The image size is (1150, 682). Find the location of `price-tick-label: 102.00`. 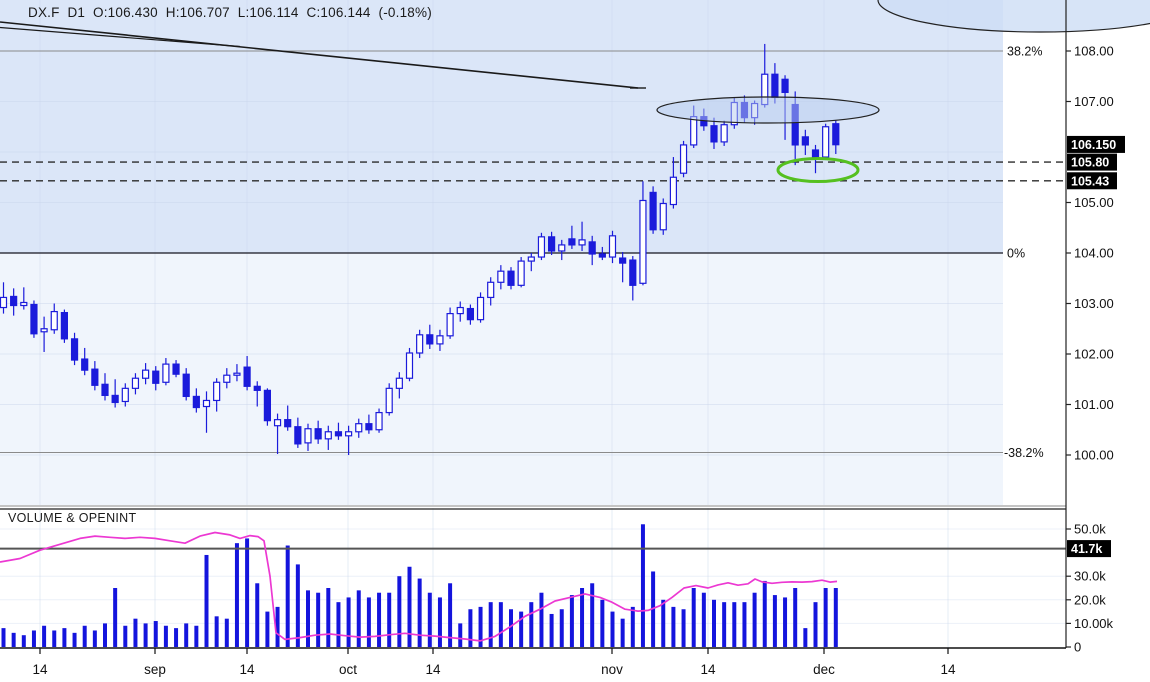

price-tick-label: 102.00 is located at coordinates (1094, 354).